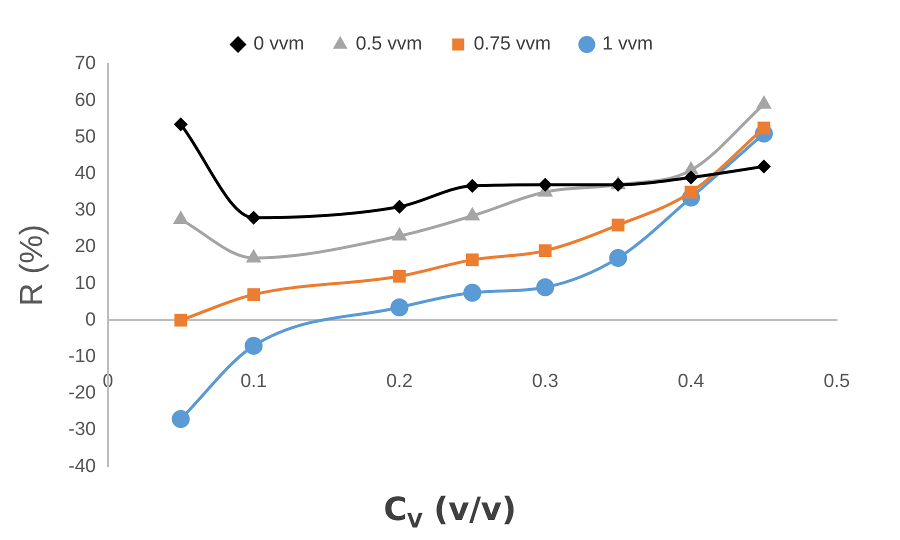 The height and width of the screenshot is (540, 900). Describe the element at coordinates (837, 381) in the screenshot. I see `x-tick-label: 0.5` at that location.